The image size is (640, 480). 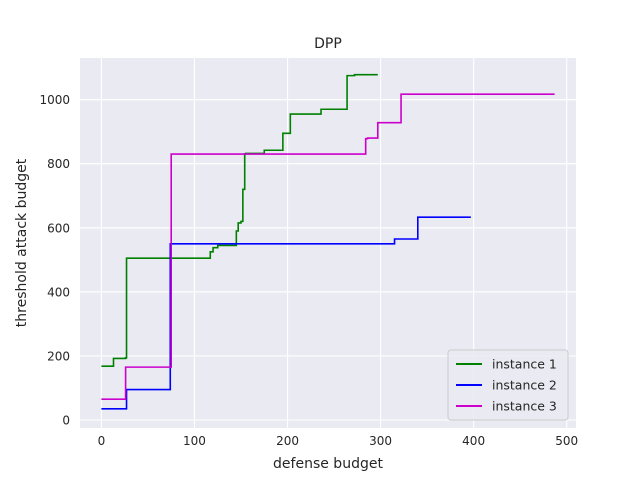 What do you see at coordinates (380, 441) in the screenshot?
I see `x-tick-label: 300` at bounding box center [380, 441].